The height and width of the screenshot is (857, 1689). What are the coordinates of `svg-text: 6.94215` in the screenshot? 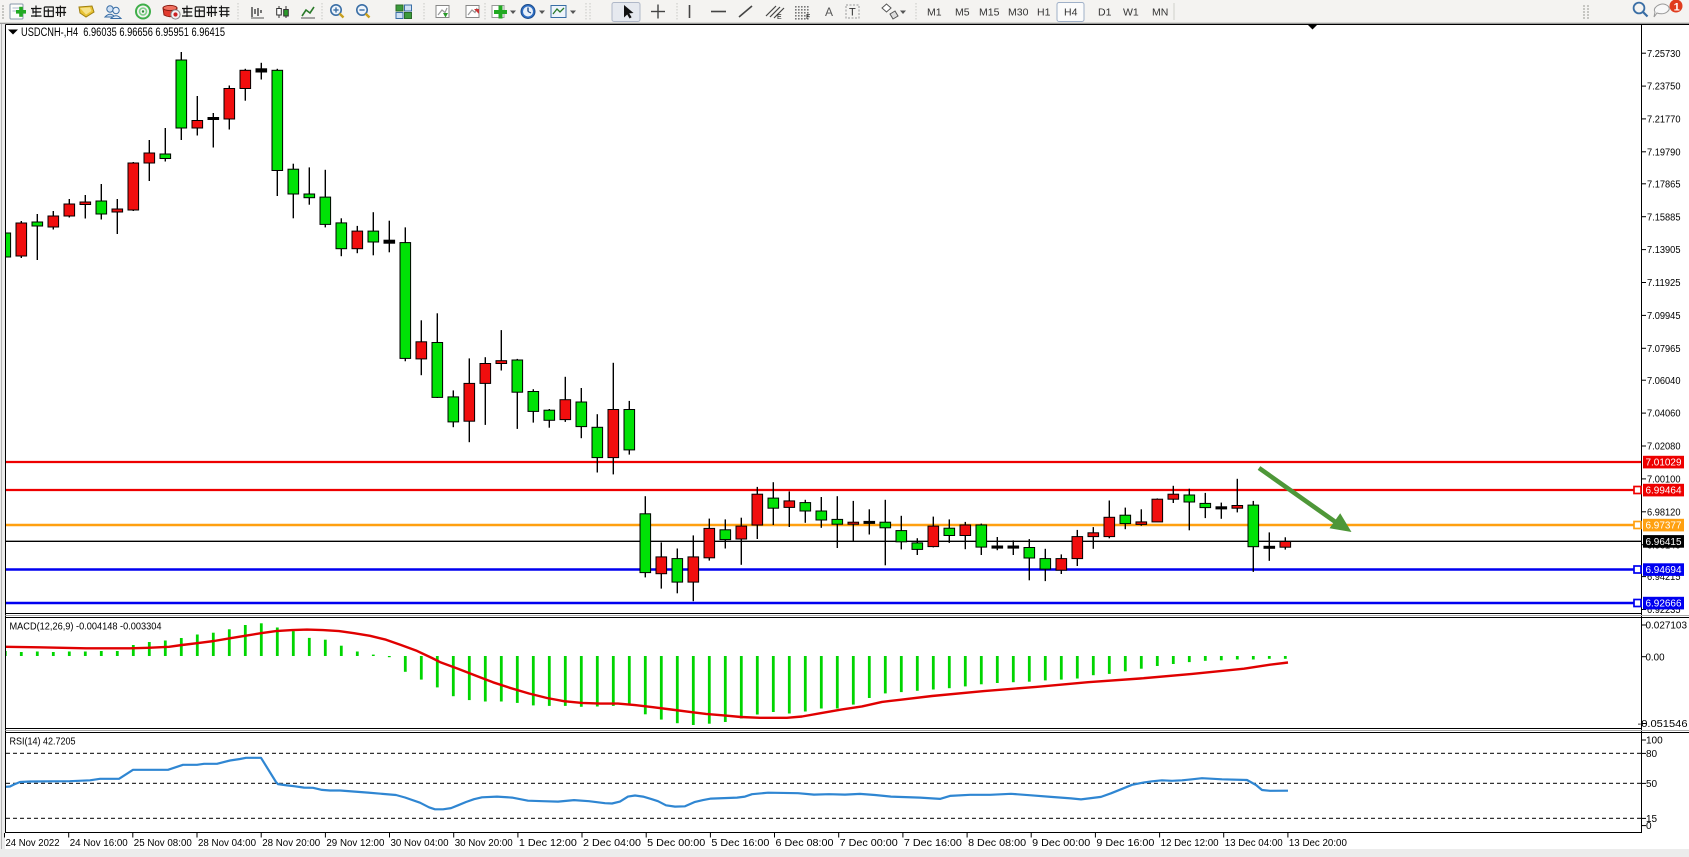 It's located at (1664, 577).